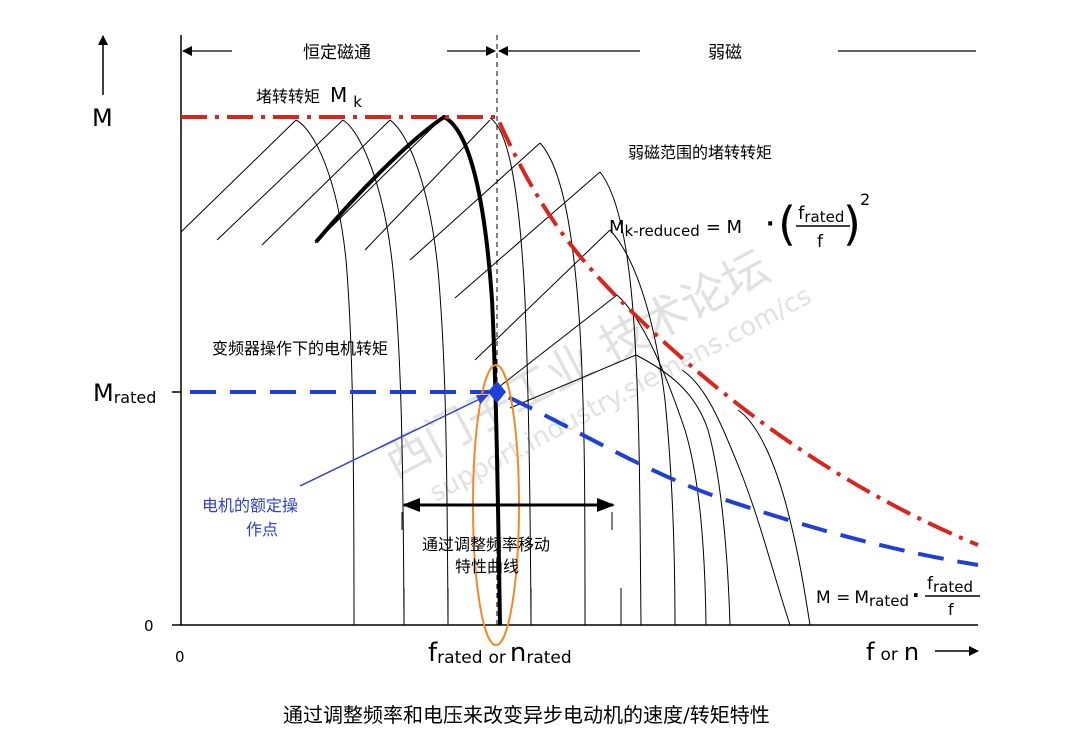  Describe the element at coordinates (576, 363) in the screenshot. I see `watermark-line1: 西门子工业 技术论坛` at that location.